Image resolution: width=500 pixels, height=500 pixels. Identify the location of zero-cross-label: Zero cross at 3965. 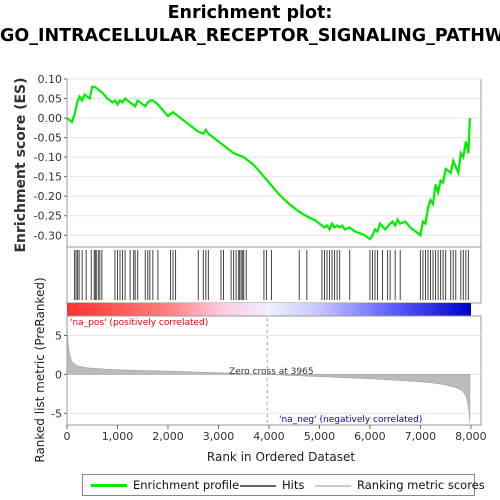
(271, 372).